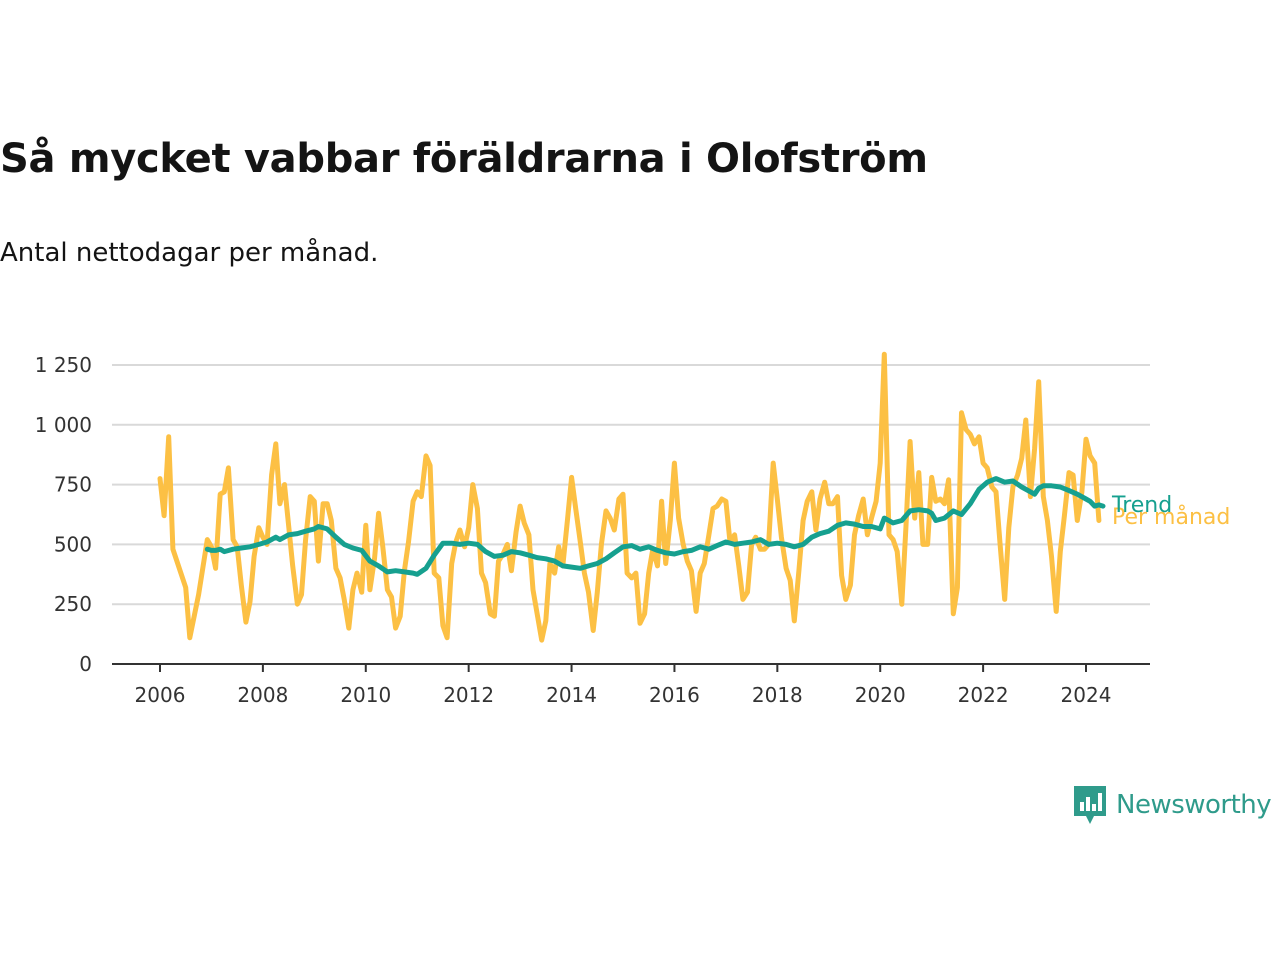 The image size is (1280, 960). Describe the element at coordinates (262, 695) in the screenshot. I see `x-tick-label: 2008` at that location.